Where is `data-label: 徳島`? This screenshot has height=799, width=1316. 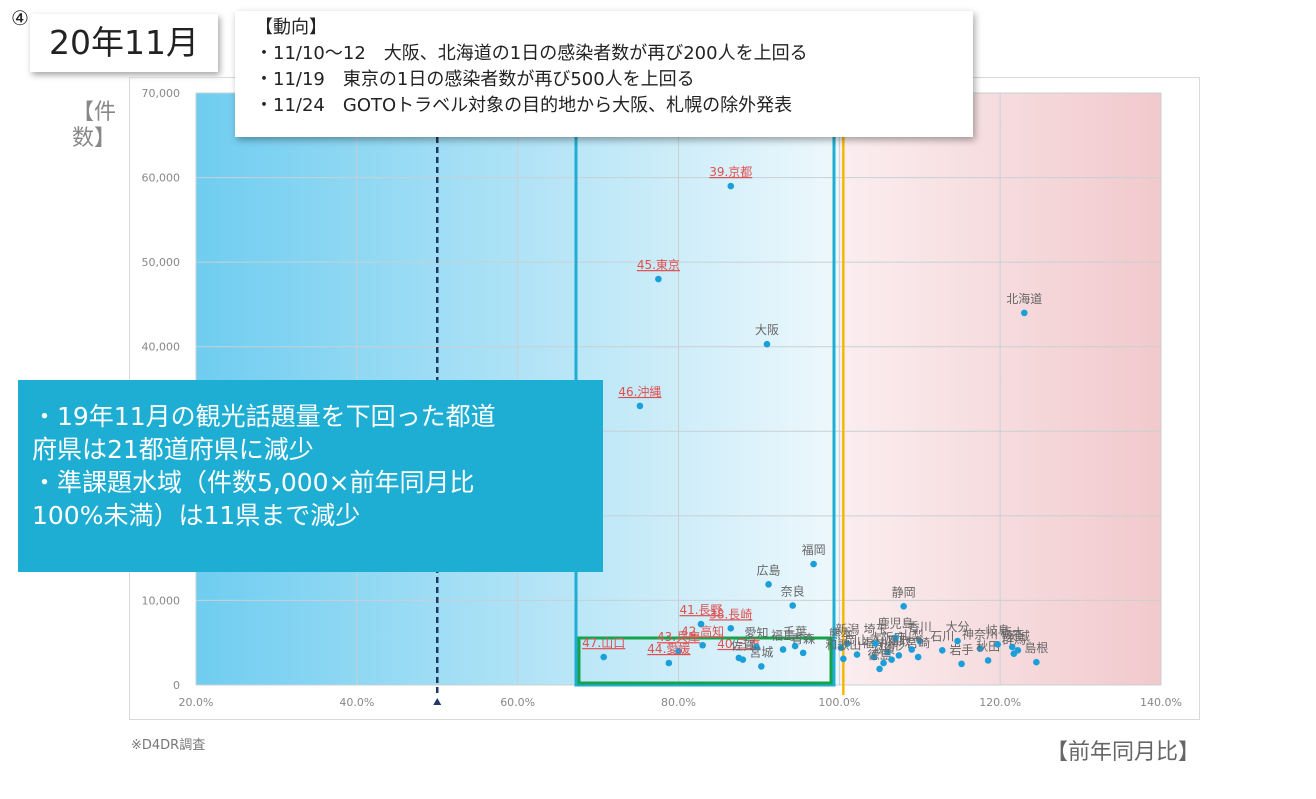
data-label: 徳島 is located at coordinates (880, 654).